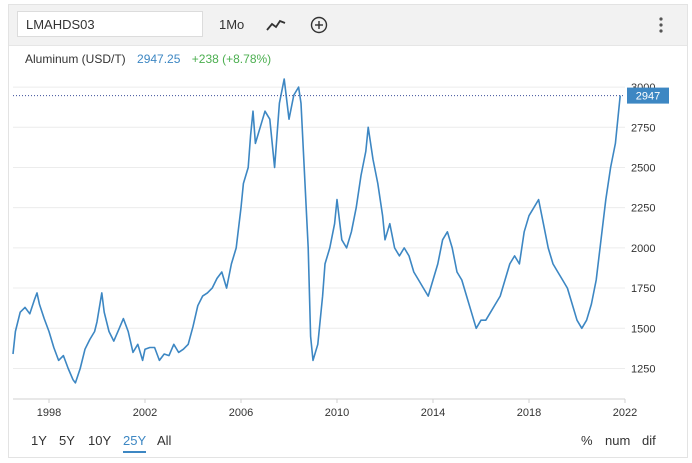 The height and width of the screenshot is (463, 692). I want to click on y-tick-label: 2000, so click(643, 249).